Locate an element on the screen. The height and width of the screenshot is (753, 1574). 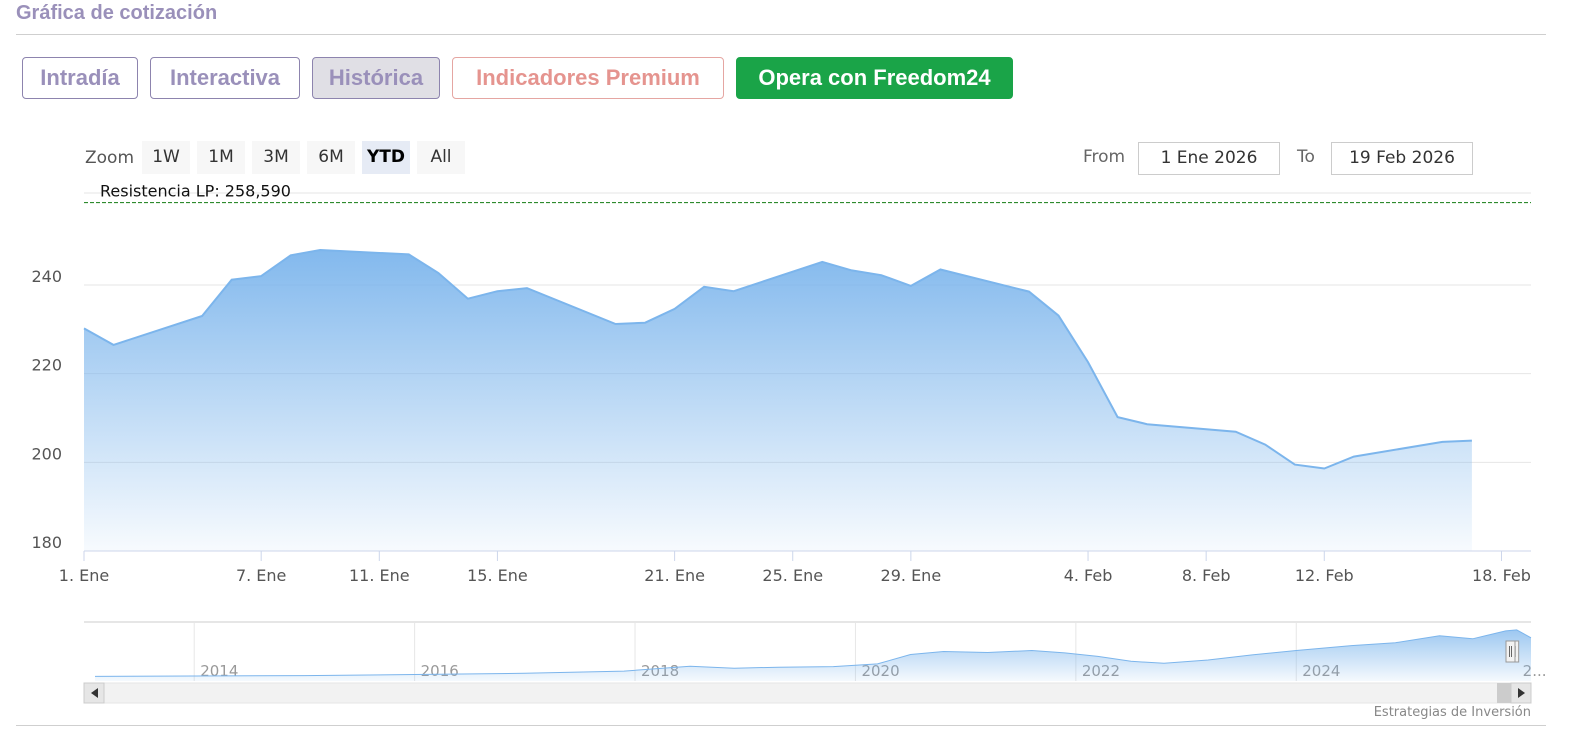
from-date-input: 1 Ene 2026 is located at coordinates (1209, 158).